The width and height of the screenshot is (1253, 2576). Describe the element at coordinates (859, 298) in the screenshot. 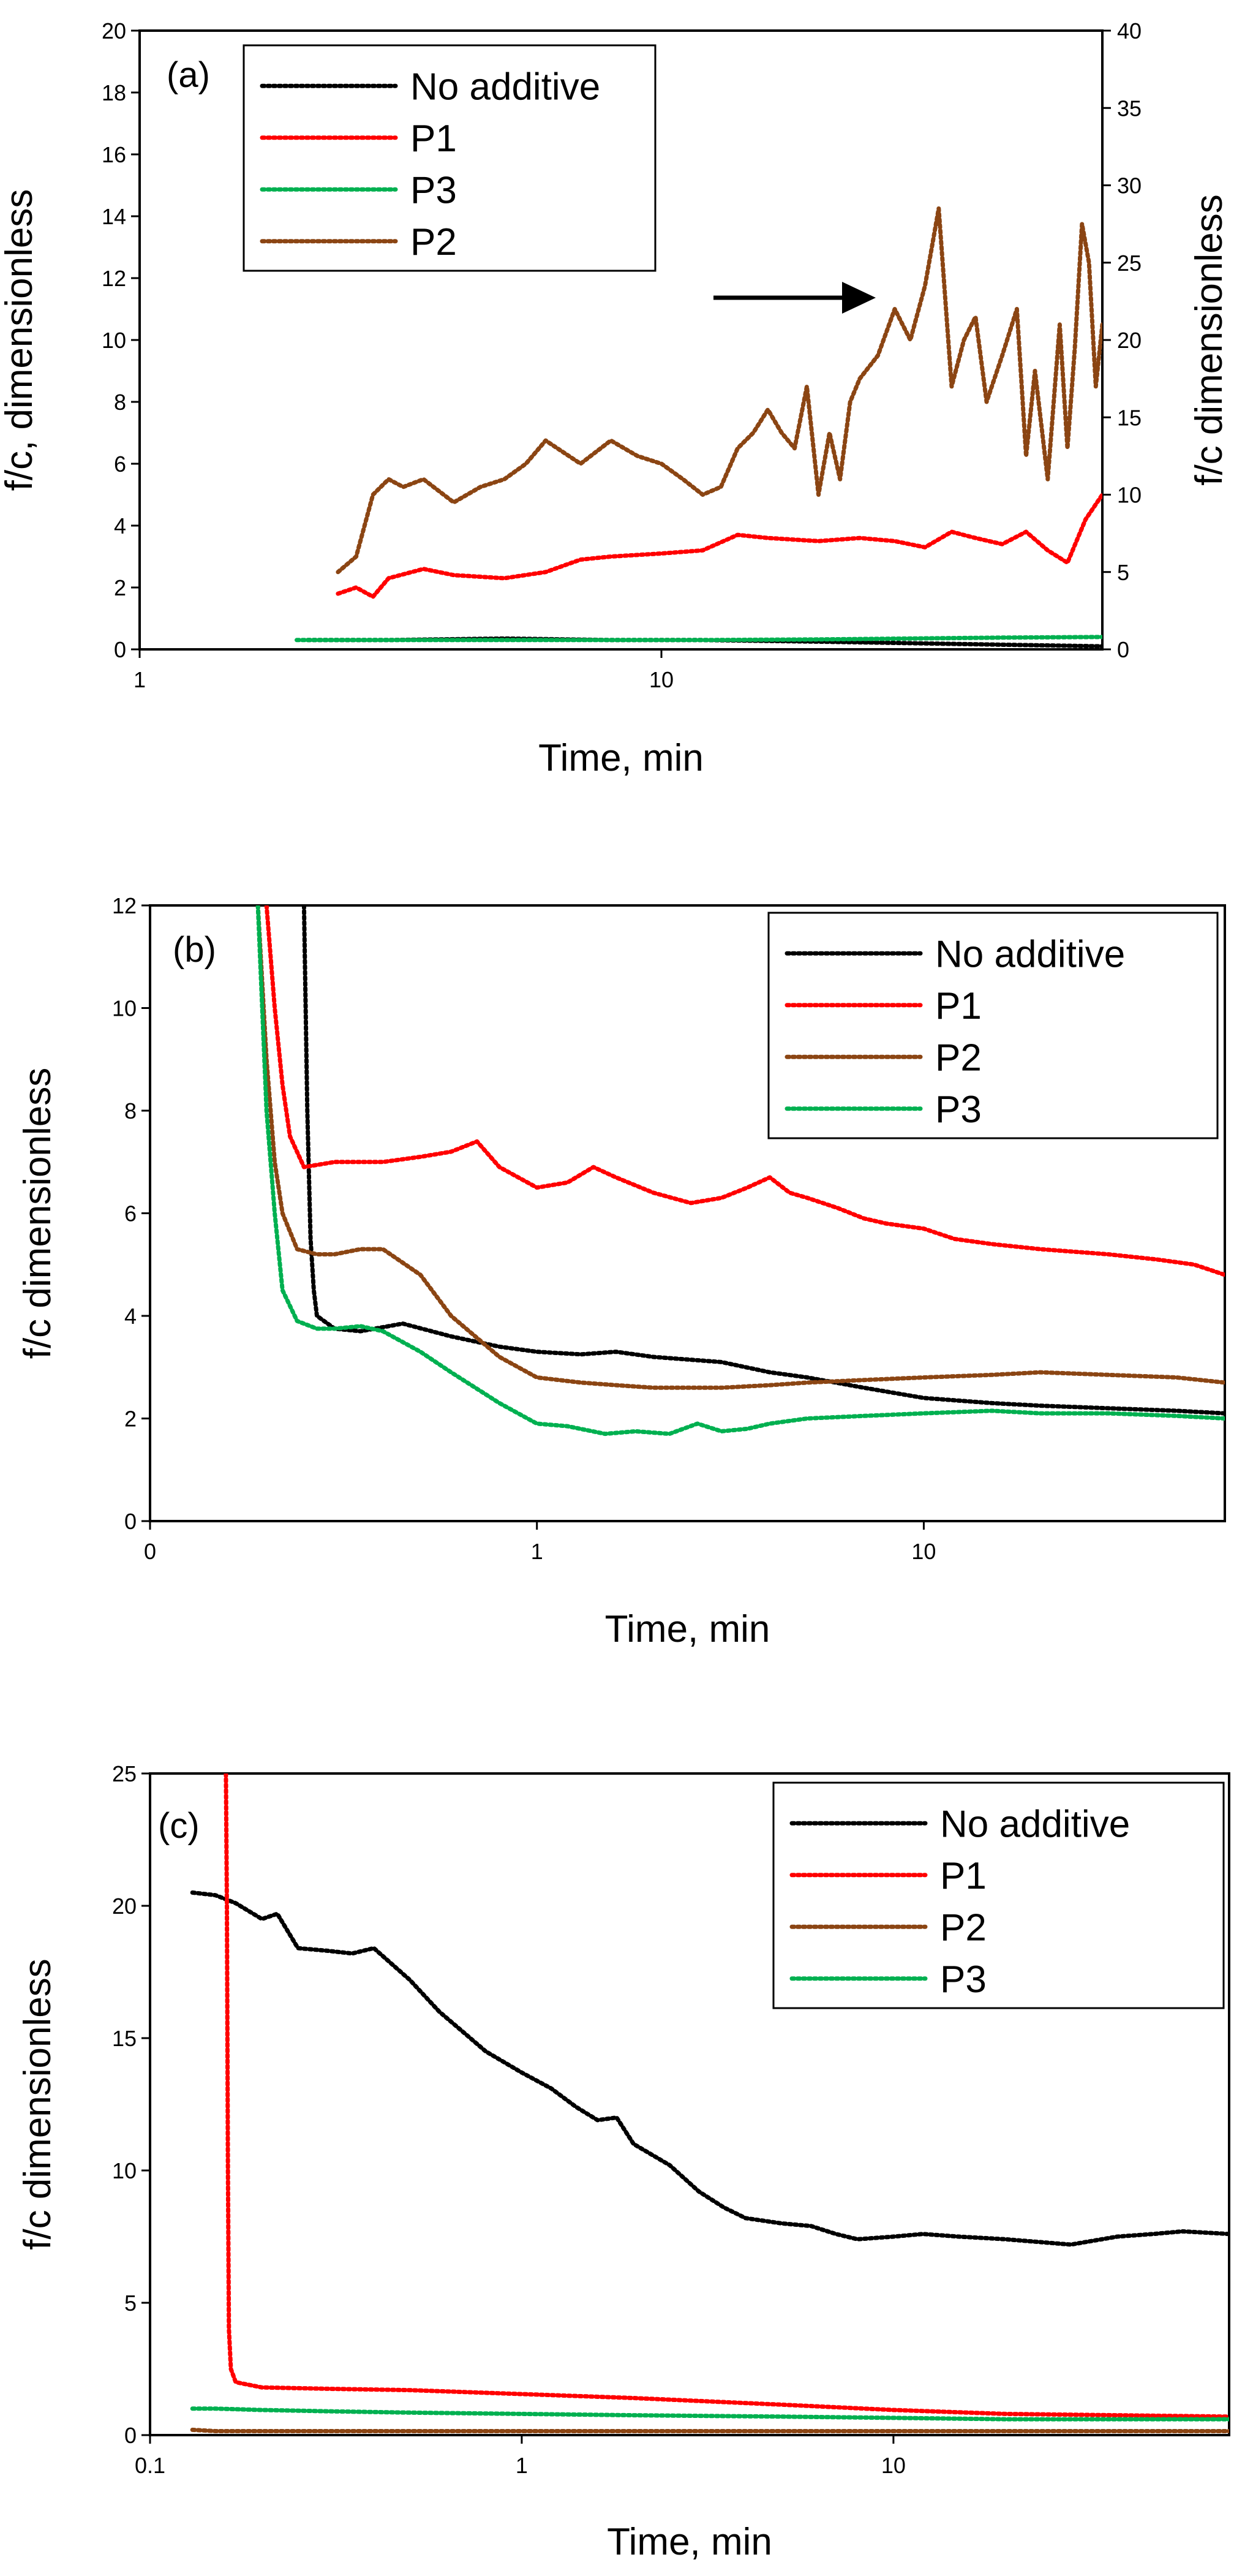

I see `arrow-head` at that location.